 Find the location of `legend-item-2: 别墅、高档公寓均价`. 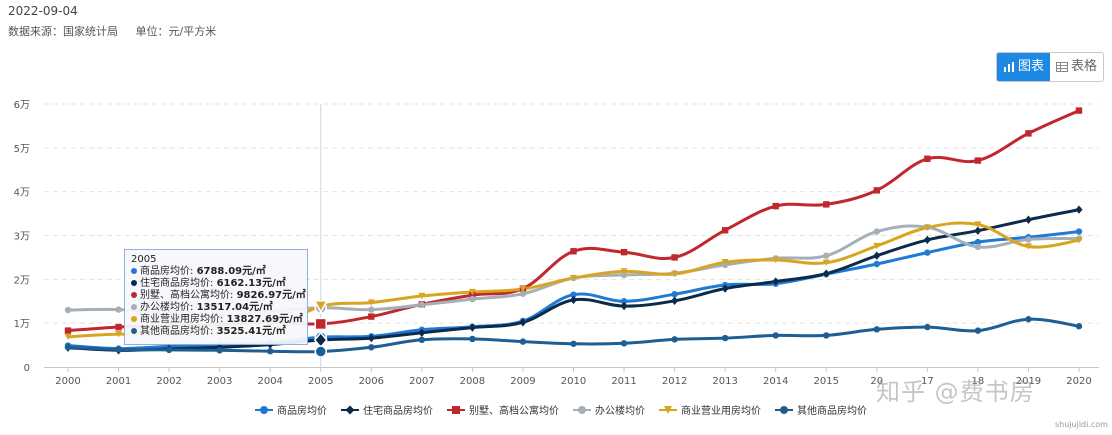

legend-item-2: 别墅、高档公寓均价 is located at coordinates (503, 409).